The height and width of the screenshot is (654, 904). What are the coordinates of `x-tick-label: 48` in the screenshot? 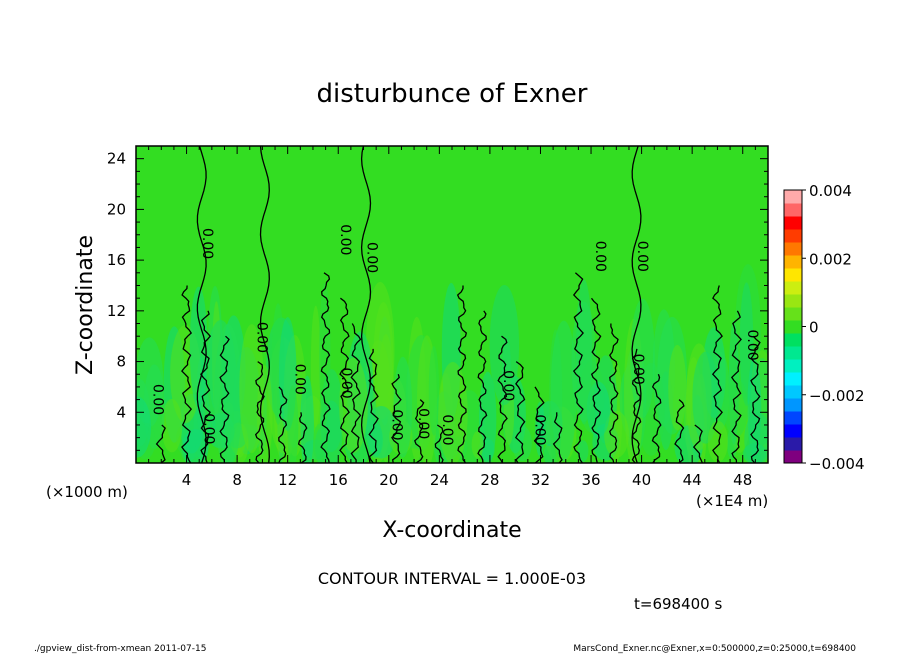 It's located at (742, 480).